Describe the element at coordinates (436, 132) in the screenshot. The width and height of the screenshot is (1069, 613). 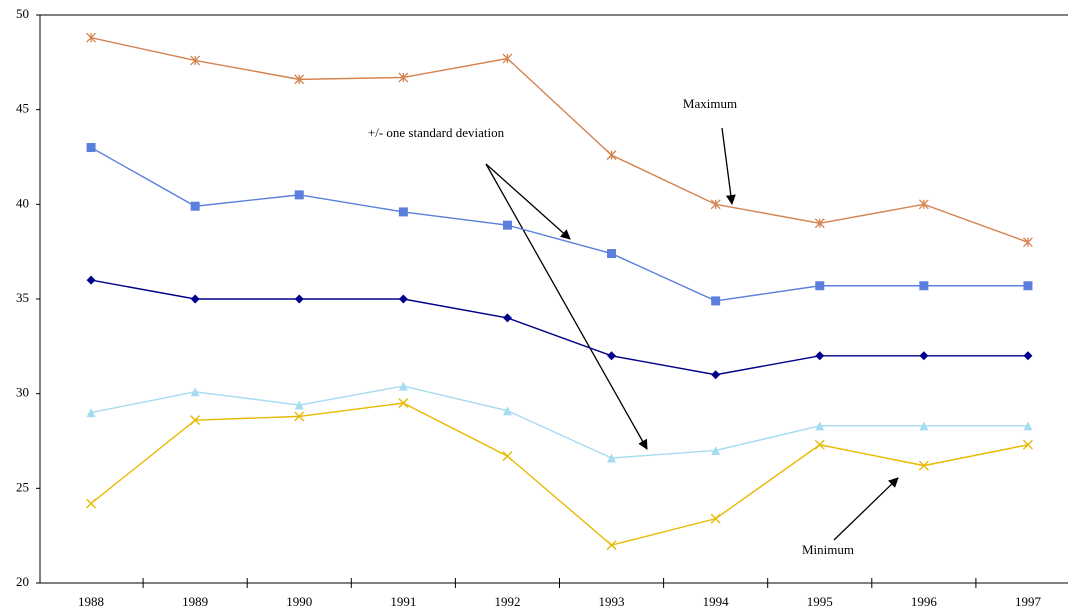
I see `annotation: +/- one standard deviation` at that location.